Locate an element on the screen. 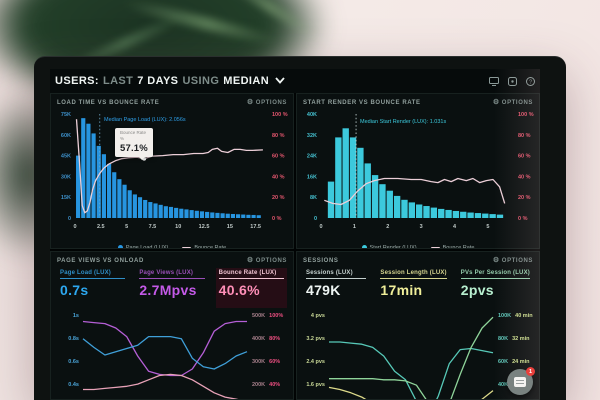  panel-title: SESSIONS is located at coordinates (321, 260).